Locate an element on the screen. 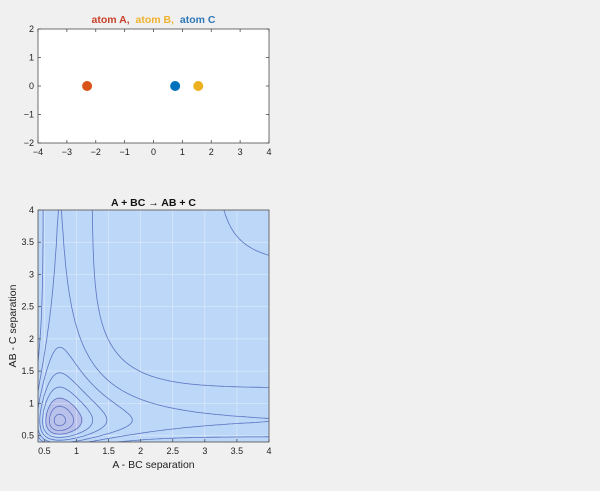  contour-y-axis-label: AB - C separation is located at coordinates (13, 325).